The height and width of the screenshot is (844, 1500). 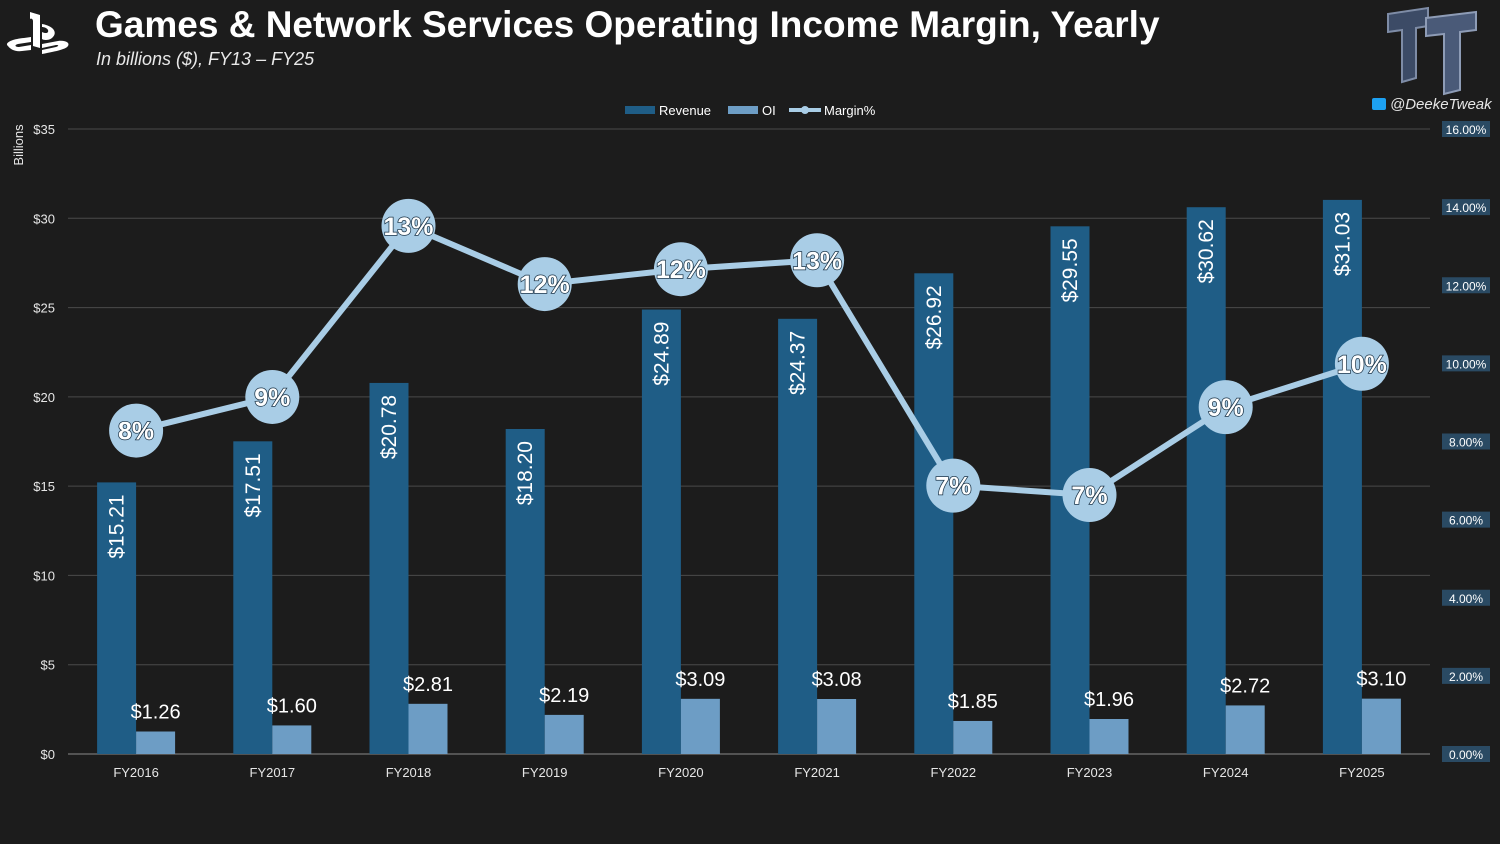 I want to click on tt-logo-icon, so click(x=1432, y=51).